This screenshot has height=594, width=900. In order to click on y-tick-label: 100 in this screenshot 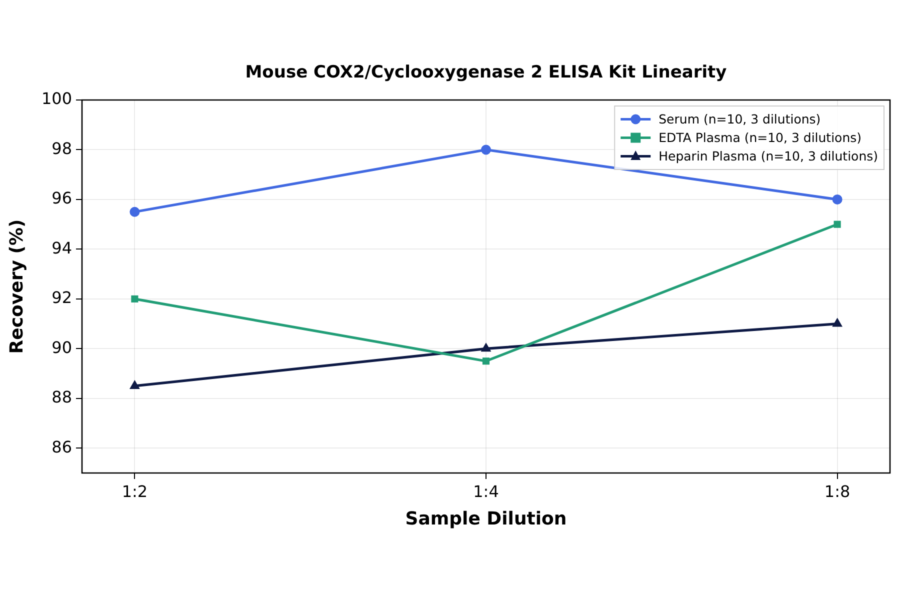, I will do `click(56, 98)`.